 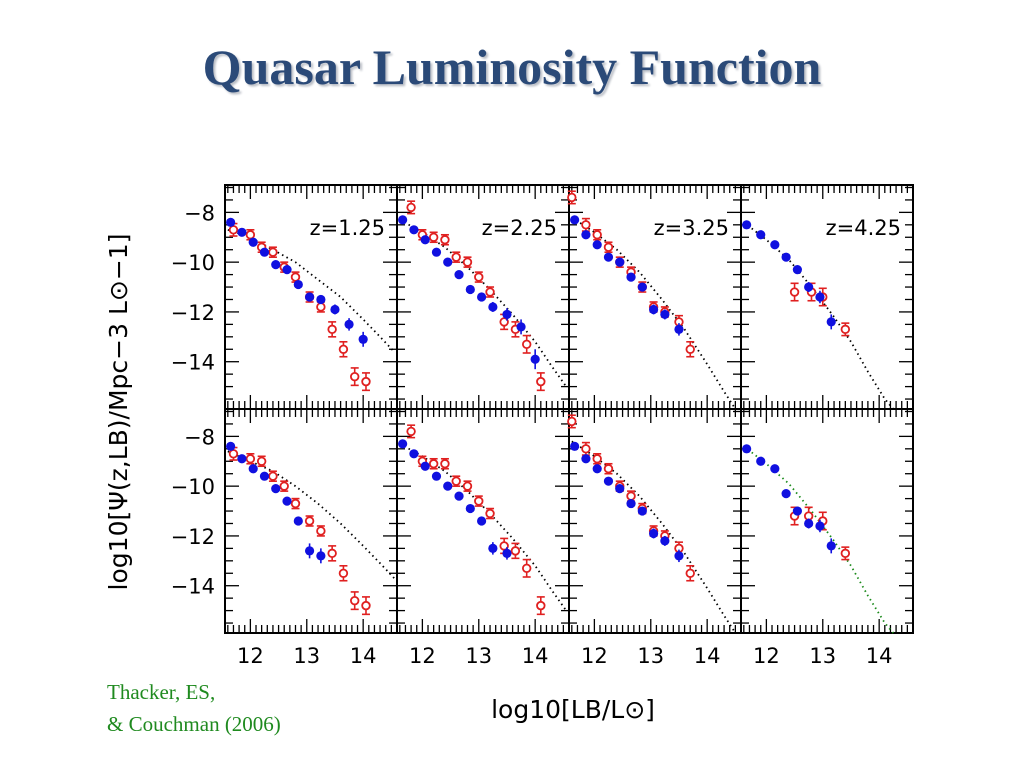 What do you see at coordinates (199, 437) in the screenshot?
I see `y-tick-label: −8` at bounding box center [199, 437].